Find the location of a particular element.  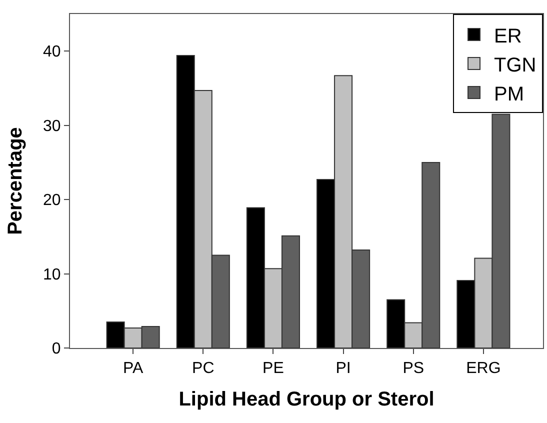

y-tick-label: 10 is located at coordinates (52, 275).